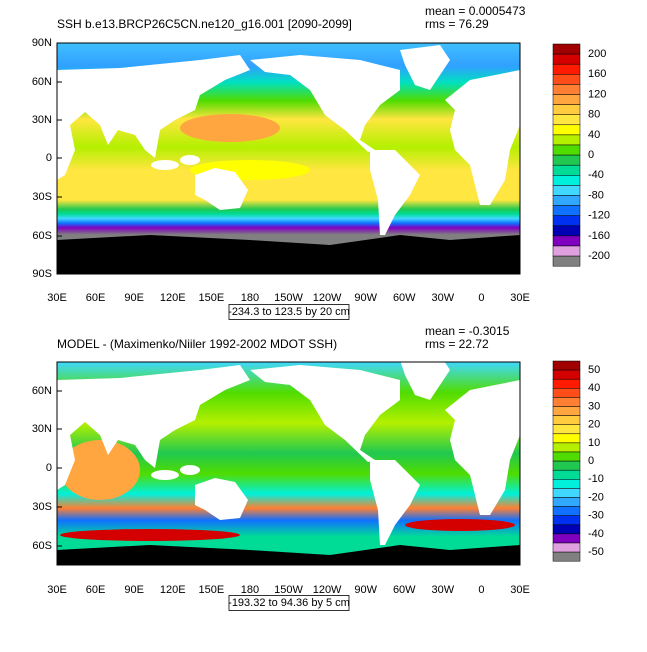 This screenshot has width=647, height=652. I want to click on colorbar-label: 50, so click(594, 370).